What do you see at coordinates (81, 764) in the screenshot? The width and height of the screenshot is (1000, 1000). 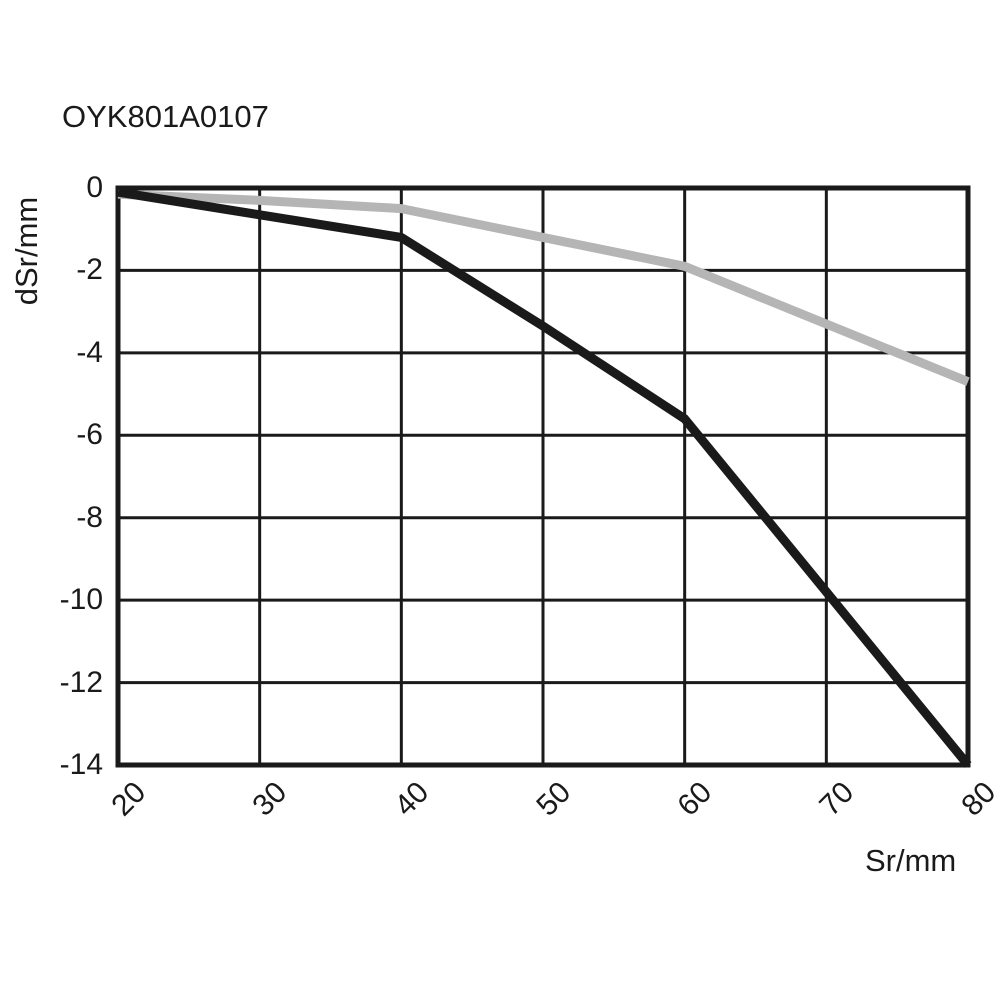 I see `y-tick-label: -14` at bounding box center [81, 764].